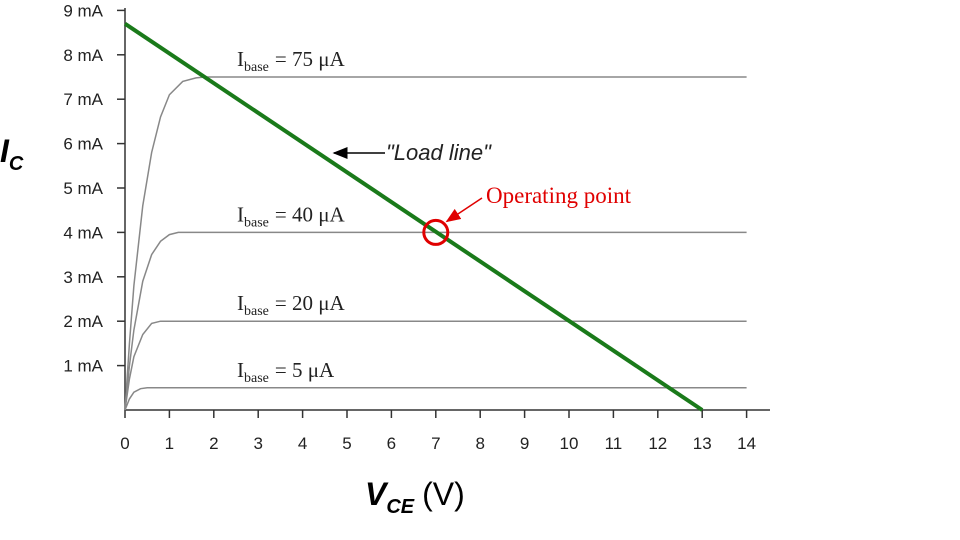 Image resolution: width=960 pixels, height=540 pixels. What do you see at coordinates (436, 232) in the screenshot?
I see `operating-point` at bounding box center [436, 232].